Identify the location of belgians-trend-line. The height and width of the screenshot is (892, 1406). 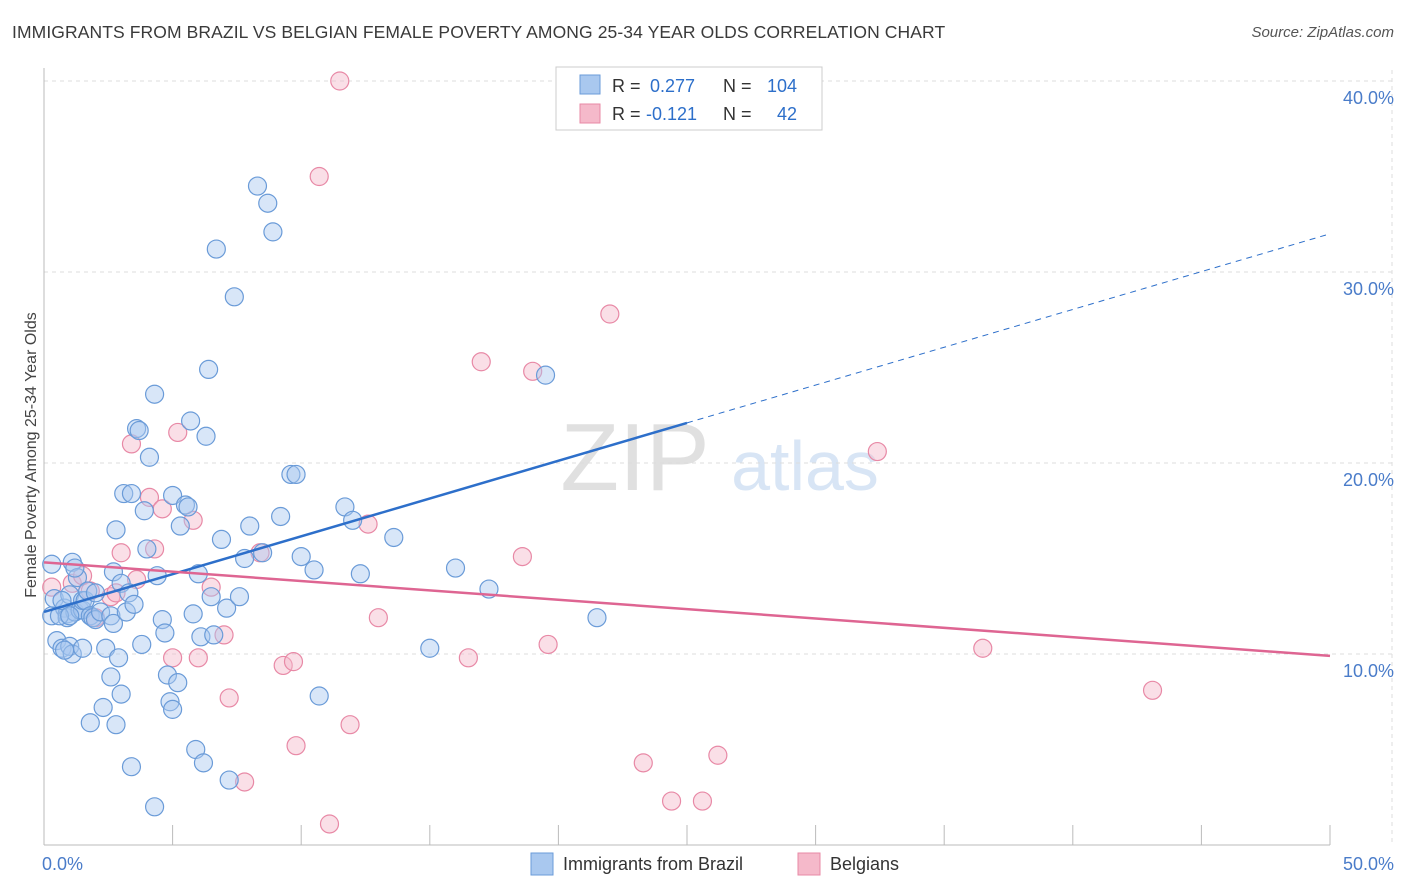
(687, 609).